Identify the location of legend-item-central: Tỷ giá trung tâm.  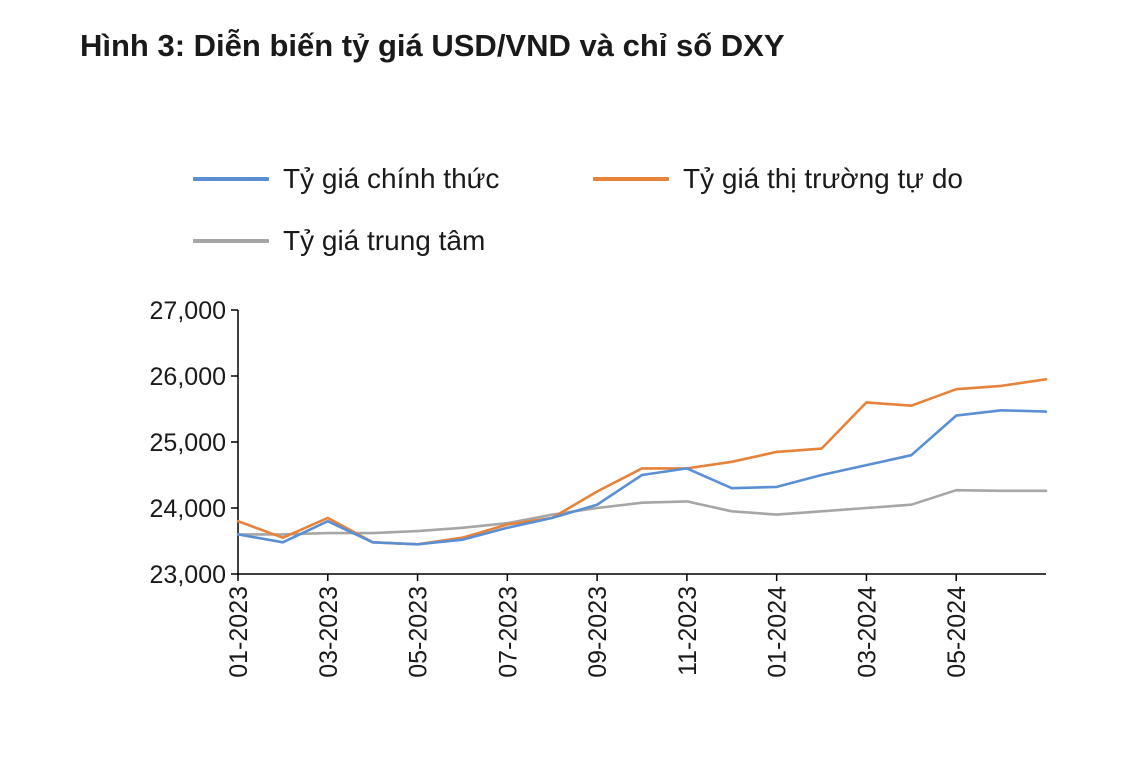
(339, 241).